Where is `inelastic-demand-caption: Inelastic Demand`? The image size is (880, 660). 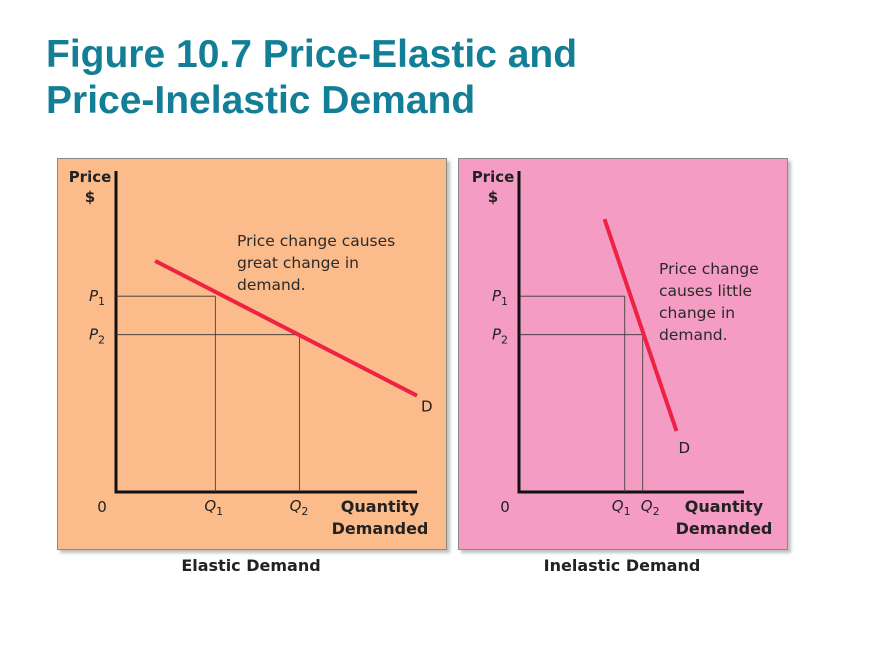
inelastic-demand-caption: Inelastic Demand is located at coordinates (622, 565).